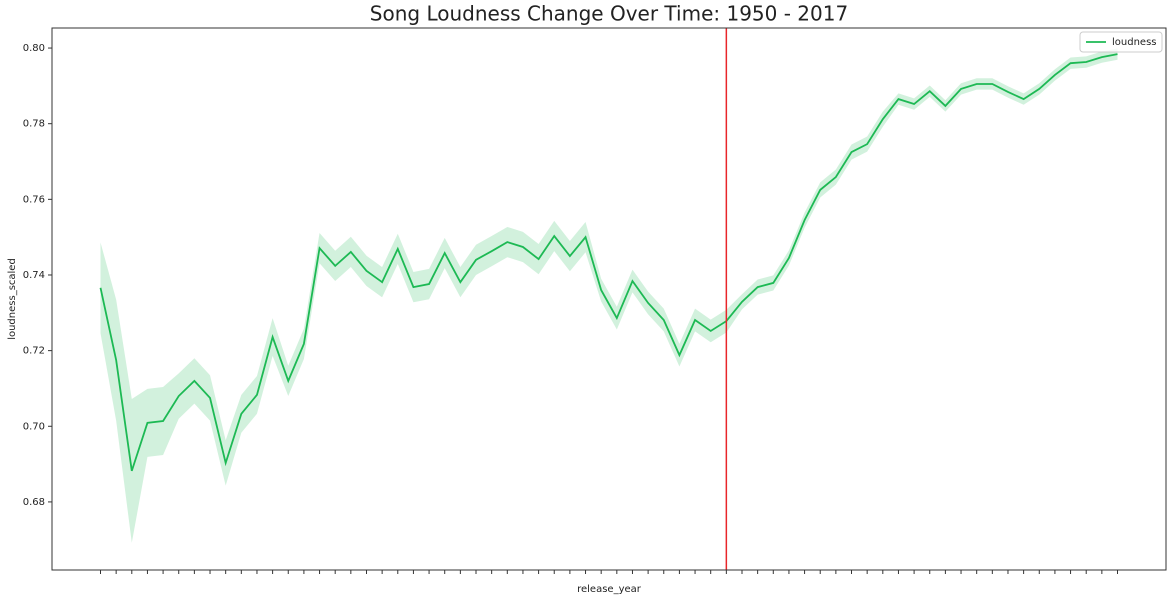  Describe the element at coordinates (34, 426) in the screenshot. I see `y-tick-label: 0.70` at that location.